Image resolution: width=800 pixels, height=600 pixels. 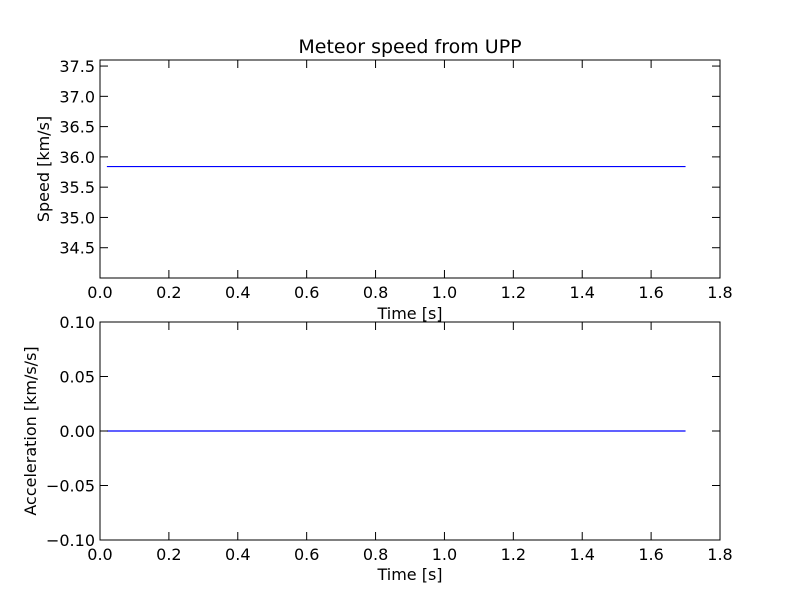 I want to click on speed-x-tick-label: 1.2, so click(x=513, y=292).